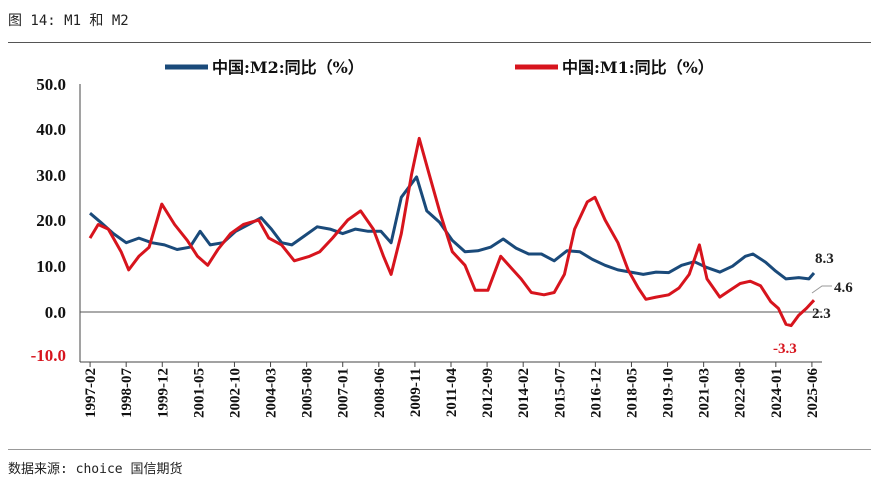 The width and height of the screenshot is (879, 480). Describe the element at coordinates (51, 175) in the screenshot. I see `y-tick-label: 30.0` at that location.